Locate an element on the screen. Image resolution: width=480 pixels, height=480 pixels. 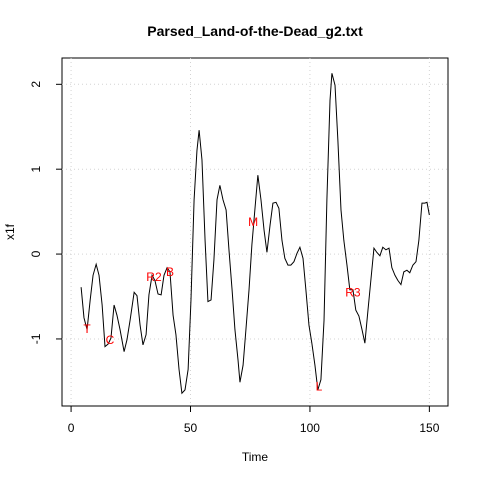
annotation: B is located at coordinates (170, 272).